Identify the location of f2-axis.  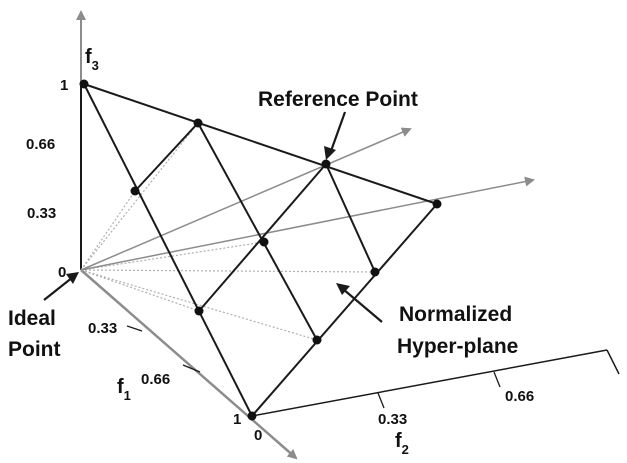
(429, 383).